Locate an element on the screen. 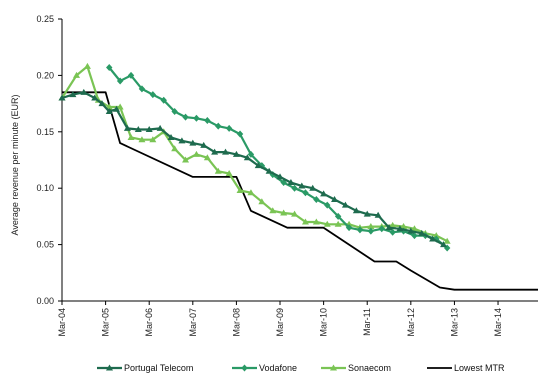 The height and width of the screenshot is (378, 540). x-tick-label: Mar-08 is located at coordinates (236, 322).